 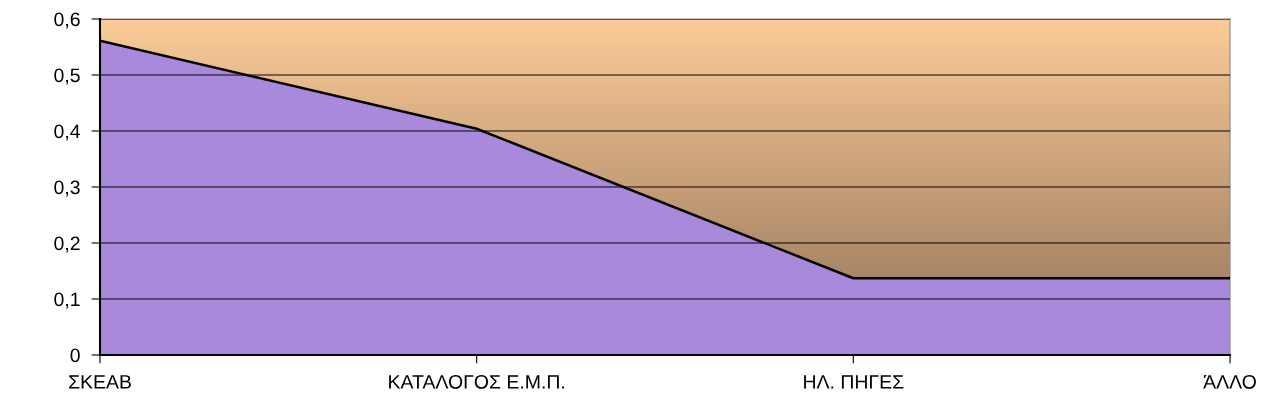 I want to click on y-tick-label: 0,3, so click(x=67, y=188).